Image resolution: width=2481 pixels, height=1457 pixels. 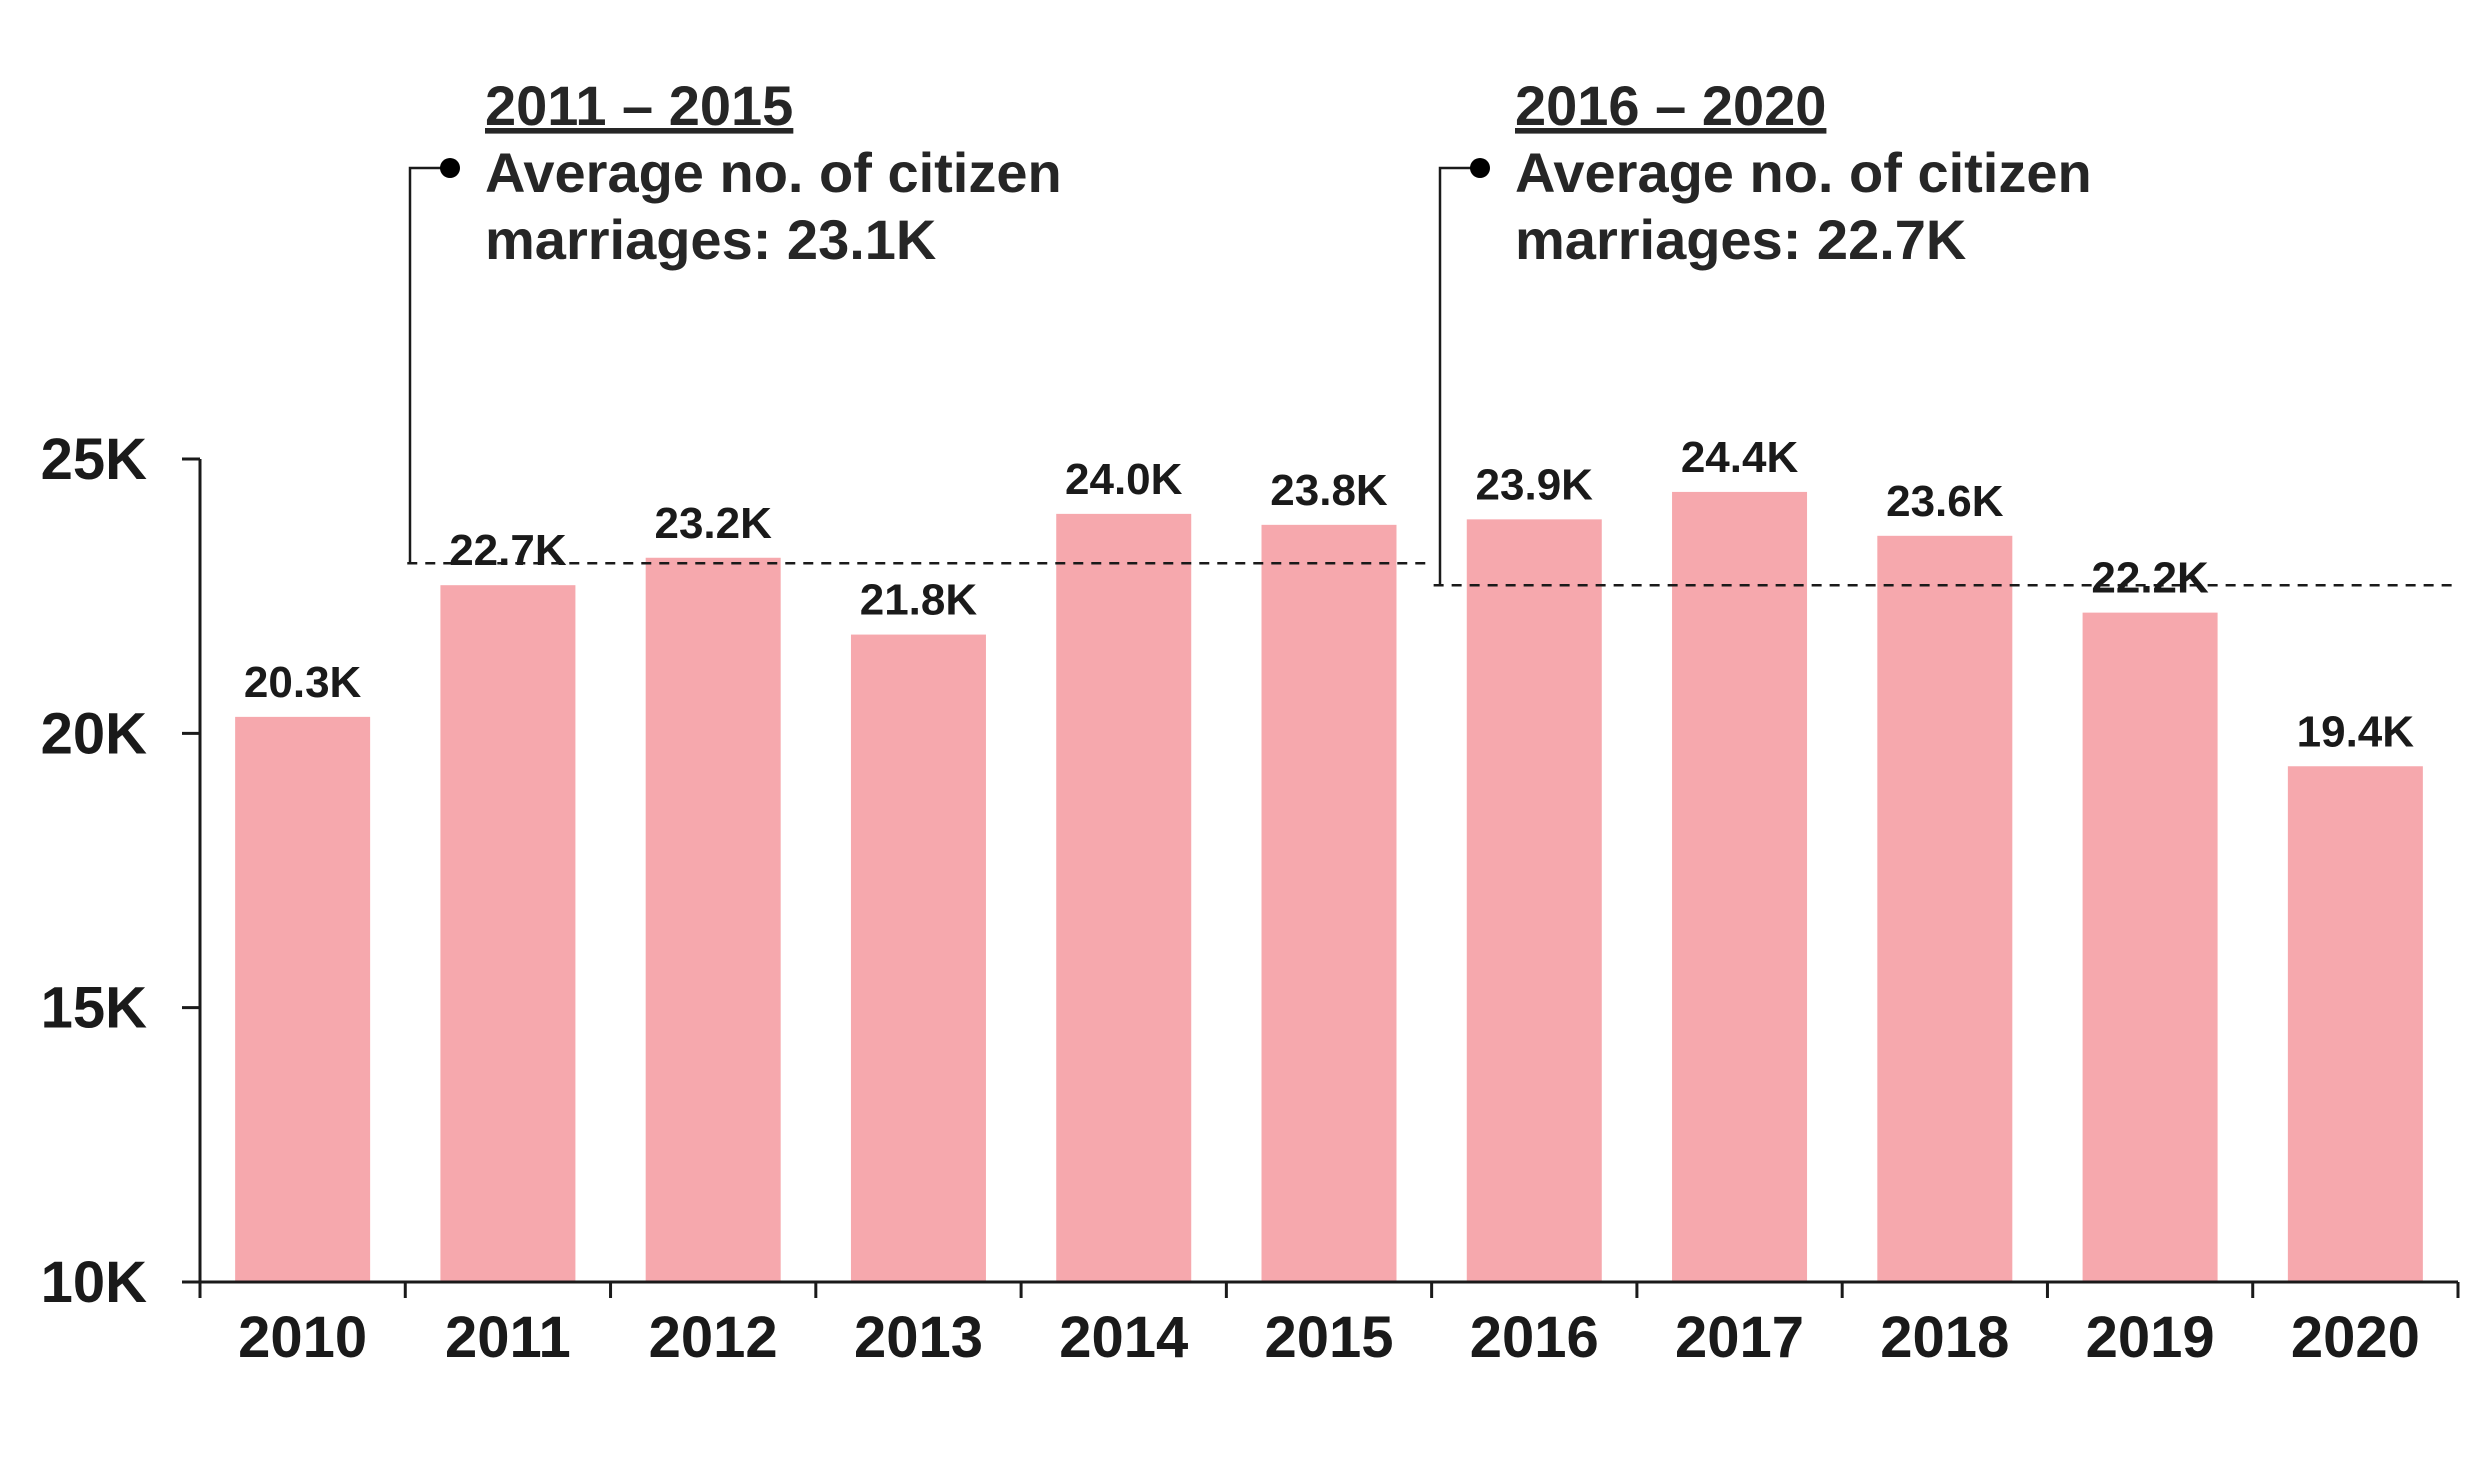 I want to click on bar-2012, so click(x=713, y=919).